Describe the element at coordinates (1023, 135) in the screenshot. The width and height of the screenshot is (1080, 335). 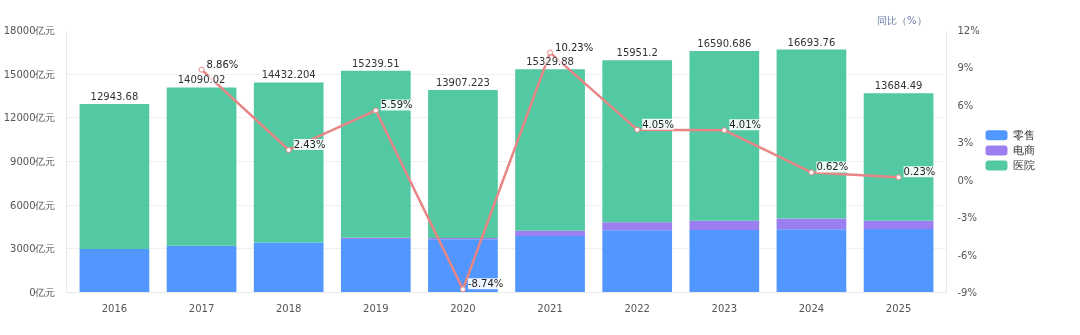
I see `legend-label: 零售` at that location.